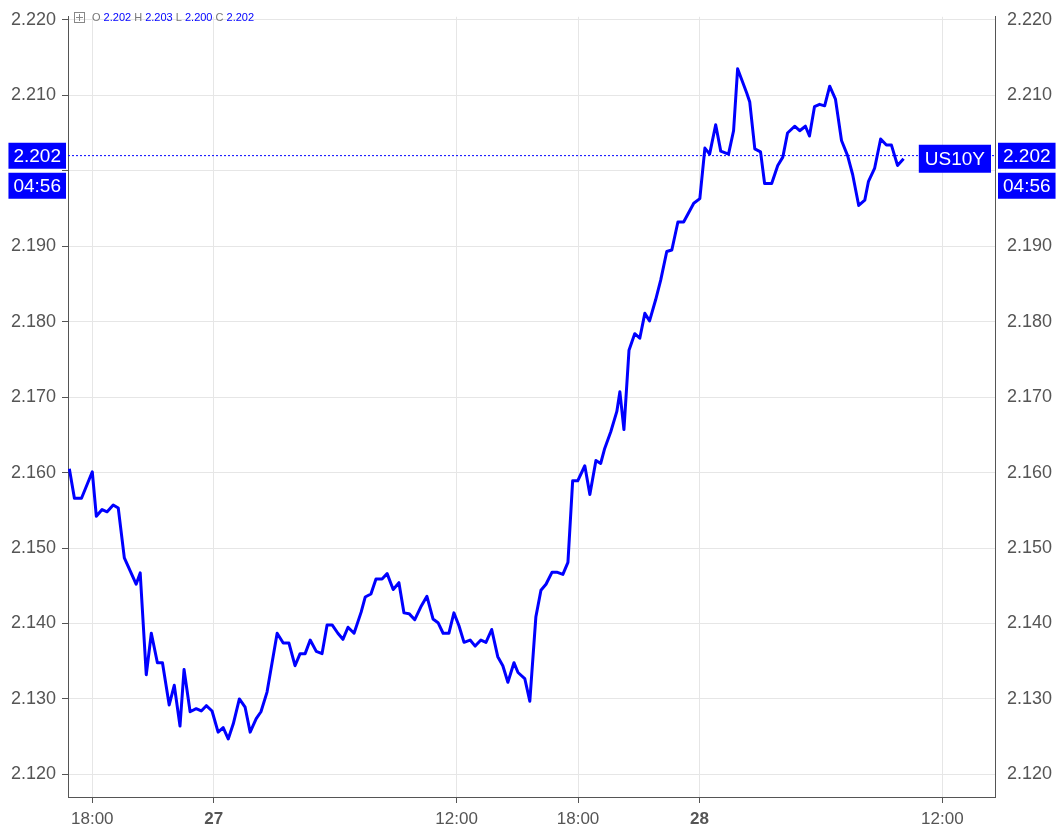 The image size is (1063, 829). Describe the element at coordinates (1030, 396) in the screenshot. I see `y2-tick-label: 2.170` at that location.